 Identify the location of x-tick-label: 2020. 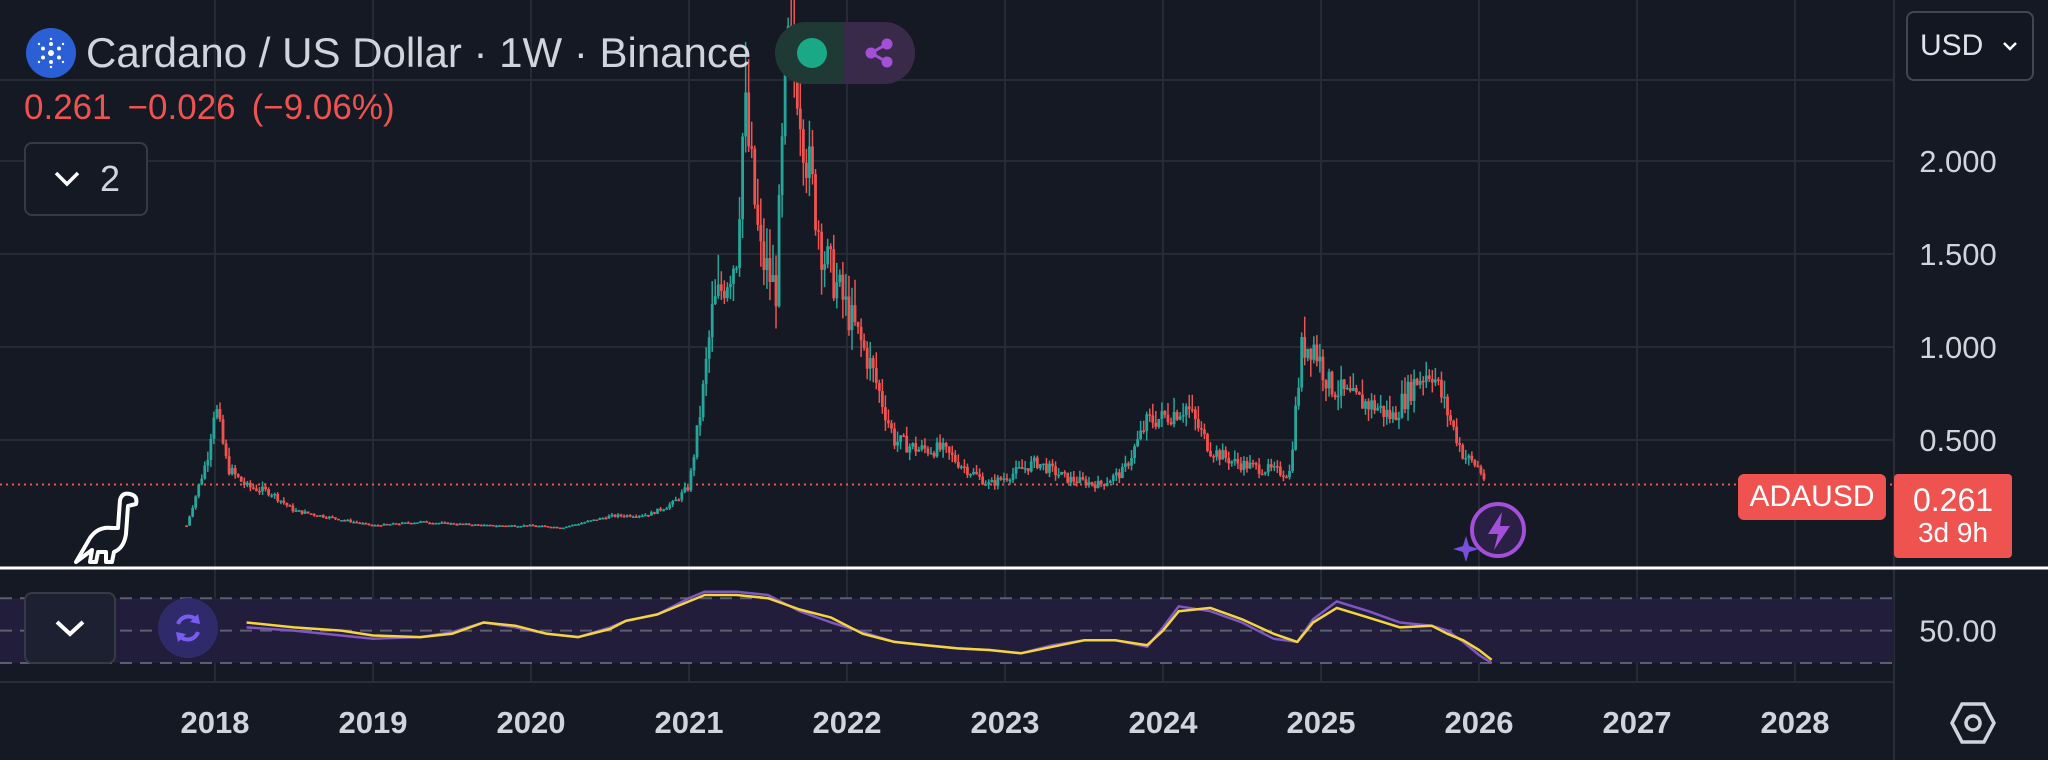
(531, 722).